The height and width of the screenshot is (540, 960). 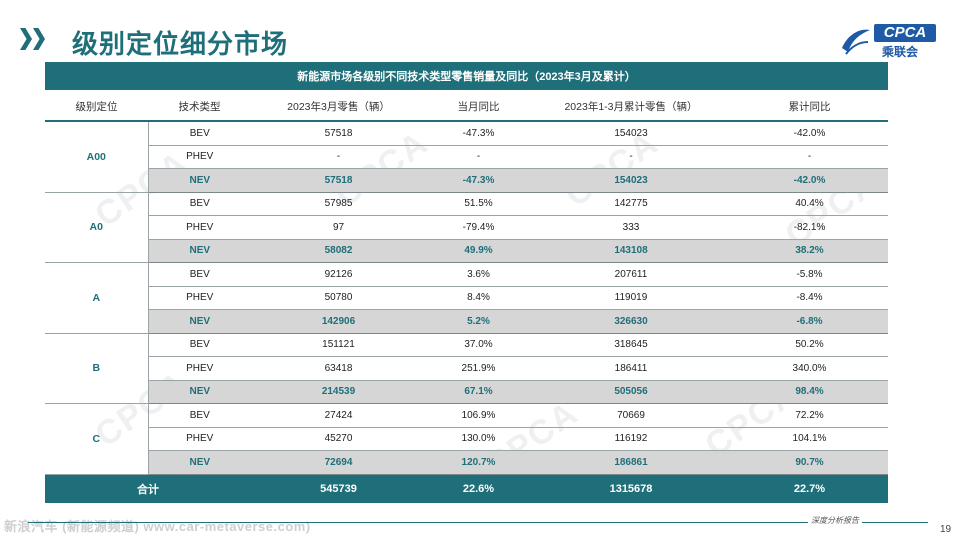 I want to click on march-yoy-cell: 51.5%, so click(x=478, y=204).